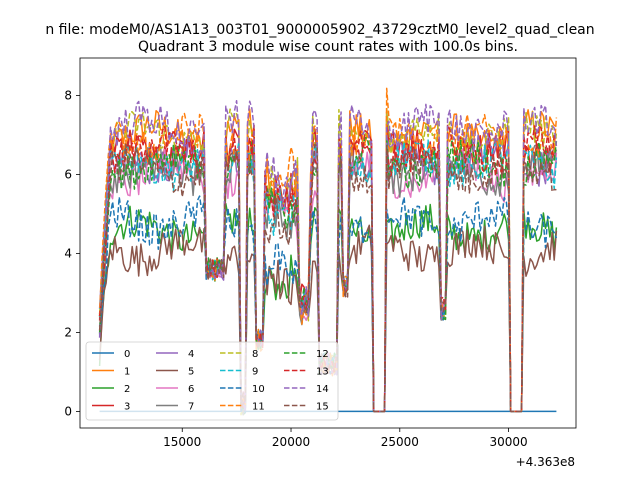 Image resolution: width=640 pixels, height=480 pixels. Describe the element at coordinates (545, 462) in the screenshot. I see `x-offset-label: +4.363e8` at that location.